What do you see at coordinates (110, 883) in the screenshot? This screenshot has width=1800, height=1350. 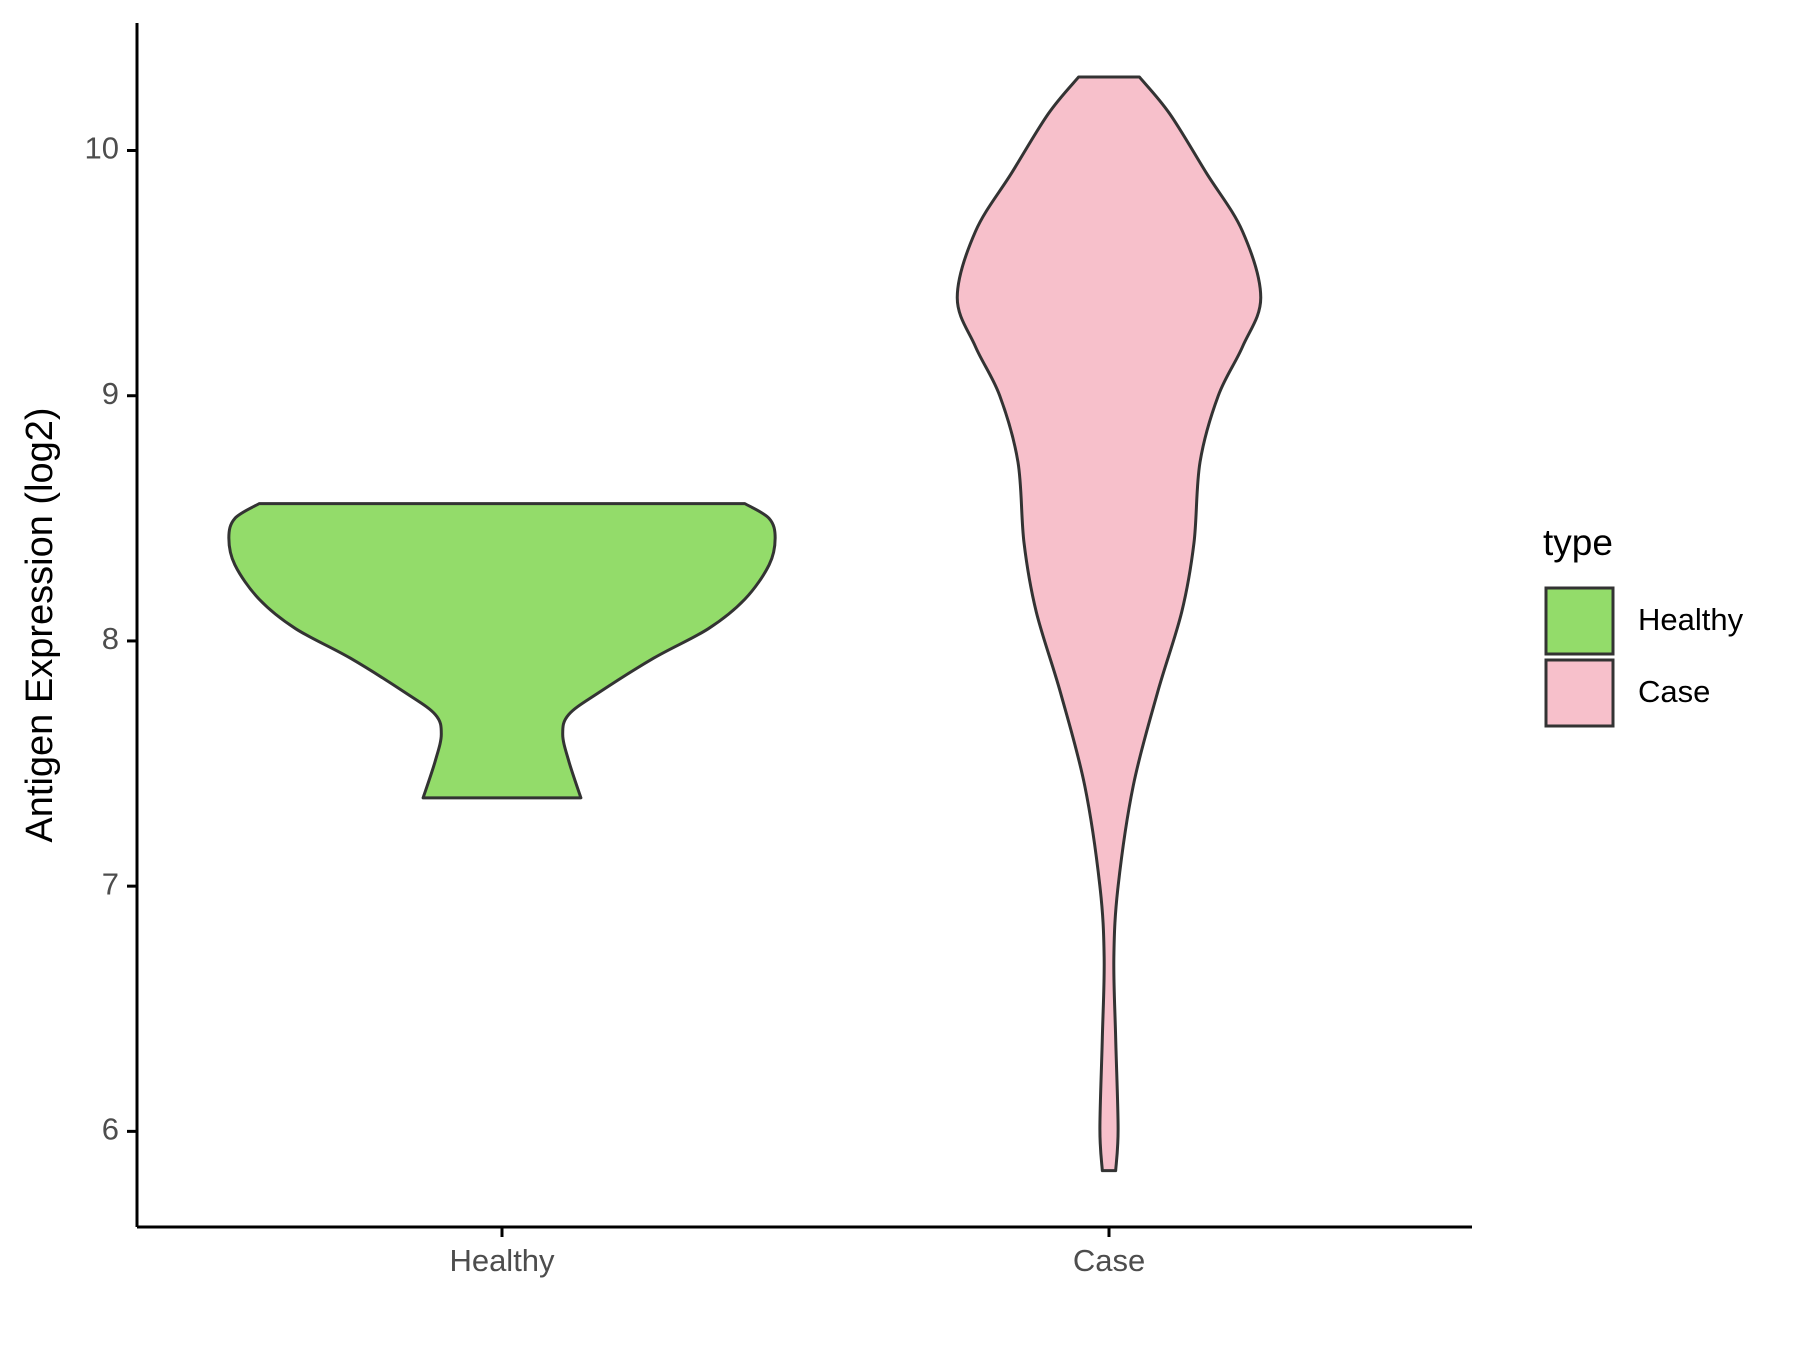 I see `y-tick-label: 7` at bounding box center [110, 883].